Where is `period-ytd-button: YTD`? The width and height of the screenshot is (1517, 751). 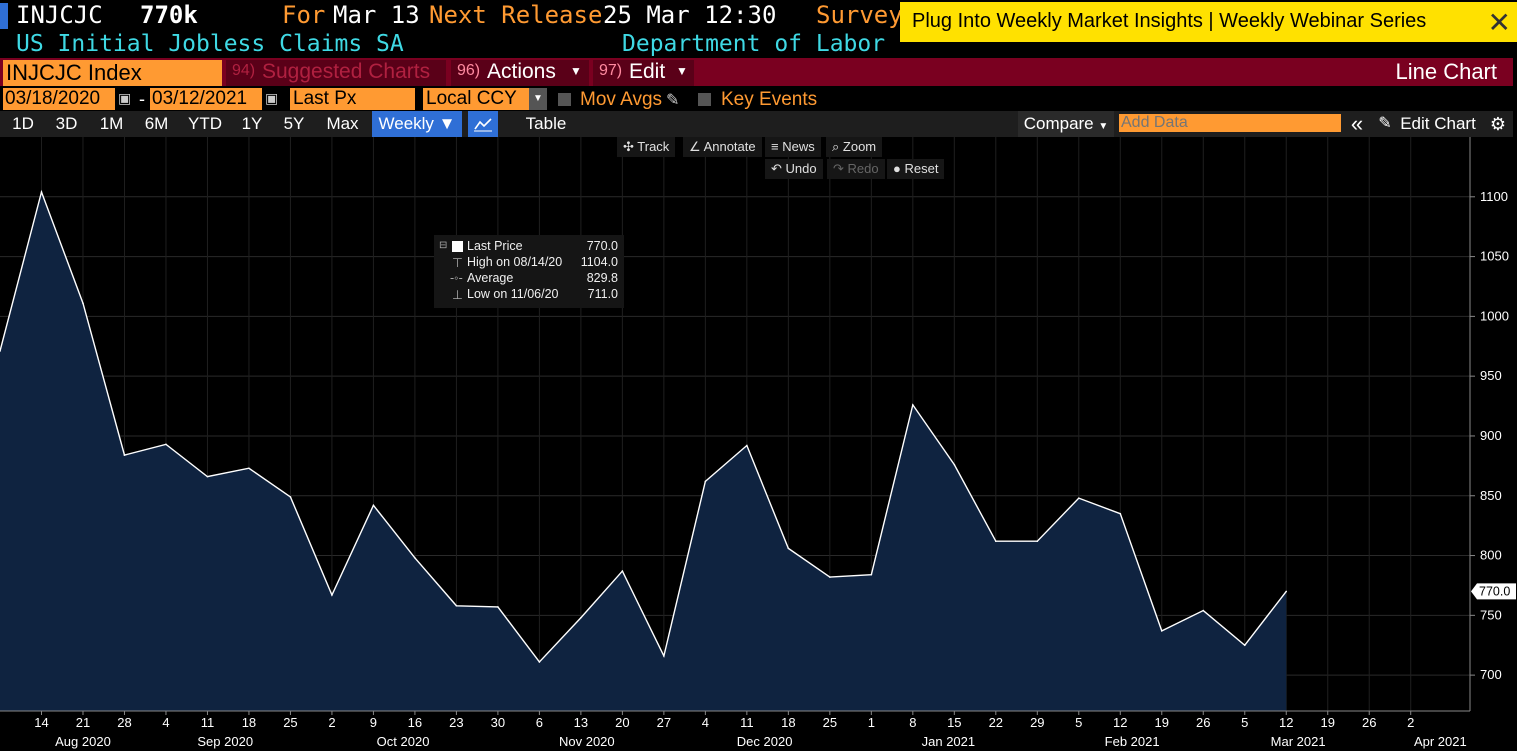
period-ytd-button: YTD is located at coordinates (205, 123).